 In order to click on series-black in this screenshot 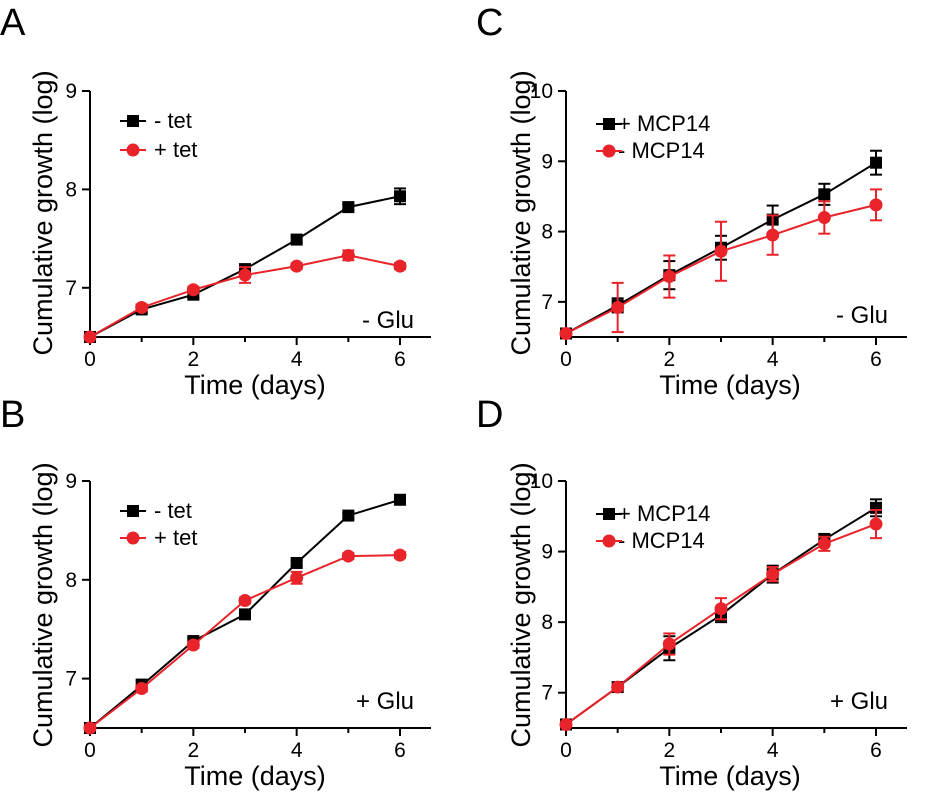, I will do `click(245, 265)`.